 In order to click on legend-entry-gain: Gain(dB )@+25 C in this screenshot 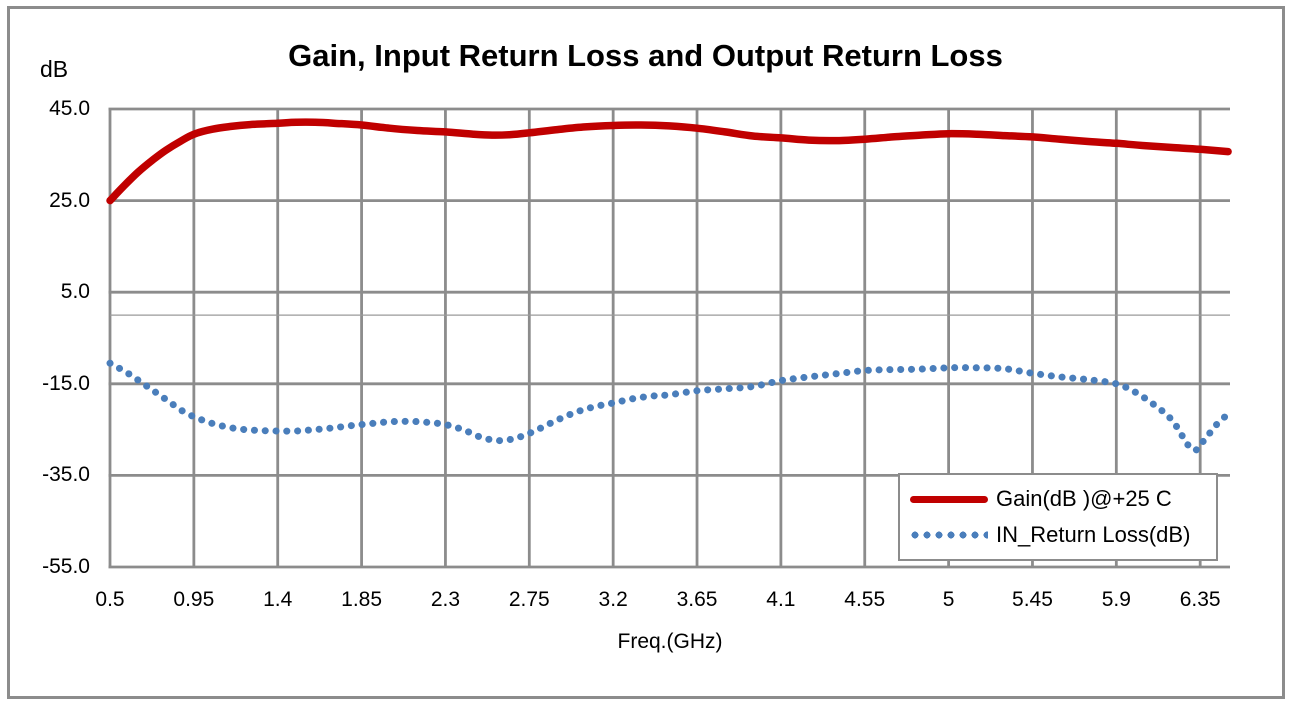, I will do `click(1060, 499)`.